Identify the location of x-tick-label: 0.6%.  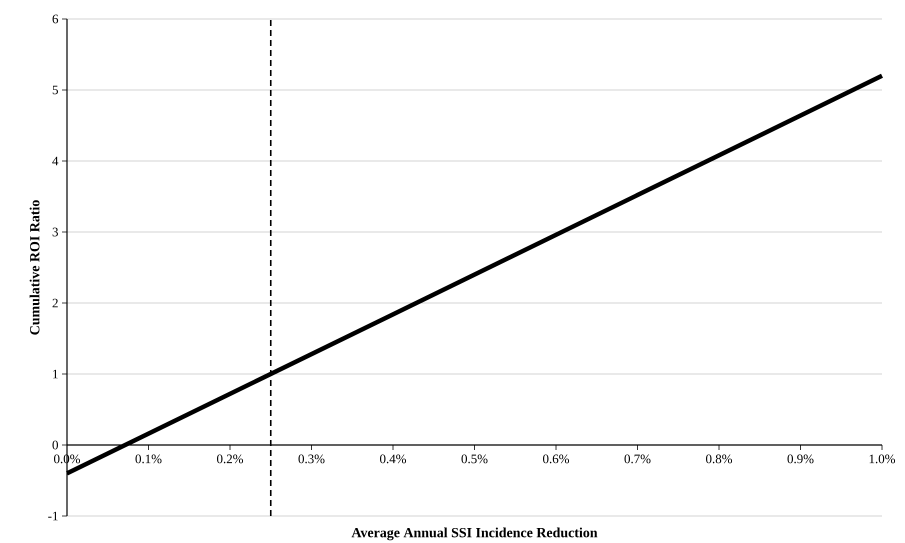
(556, 459).